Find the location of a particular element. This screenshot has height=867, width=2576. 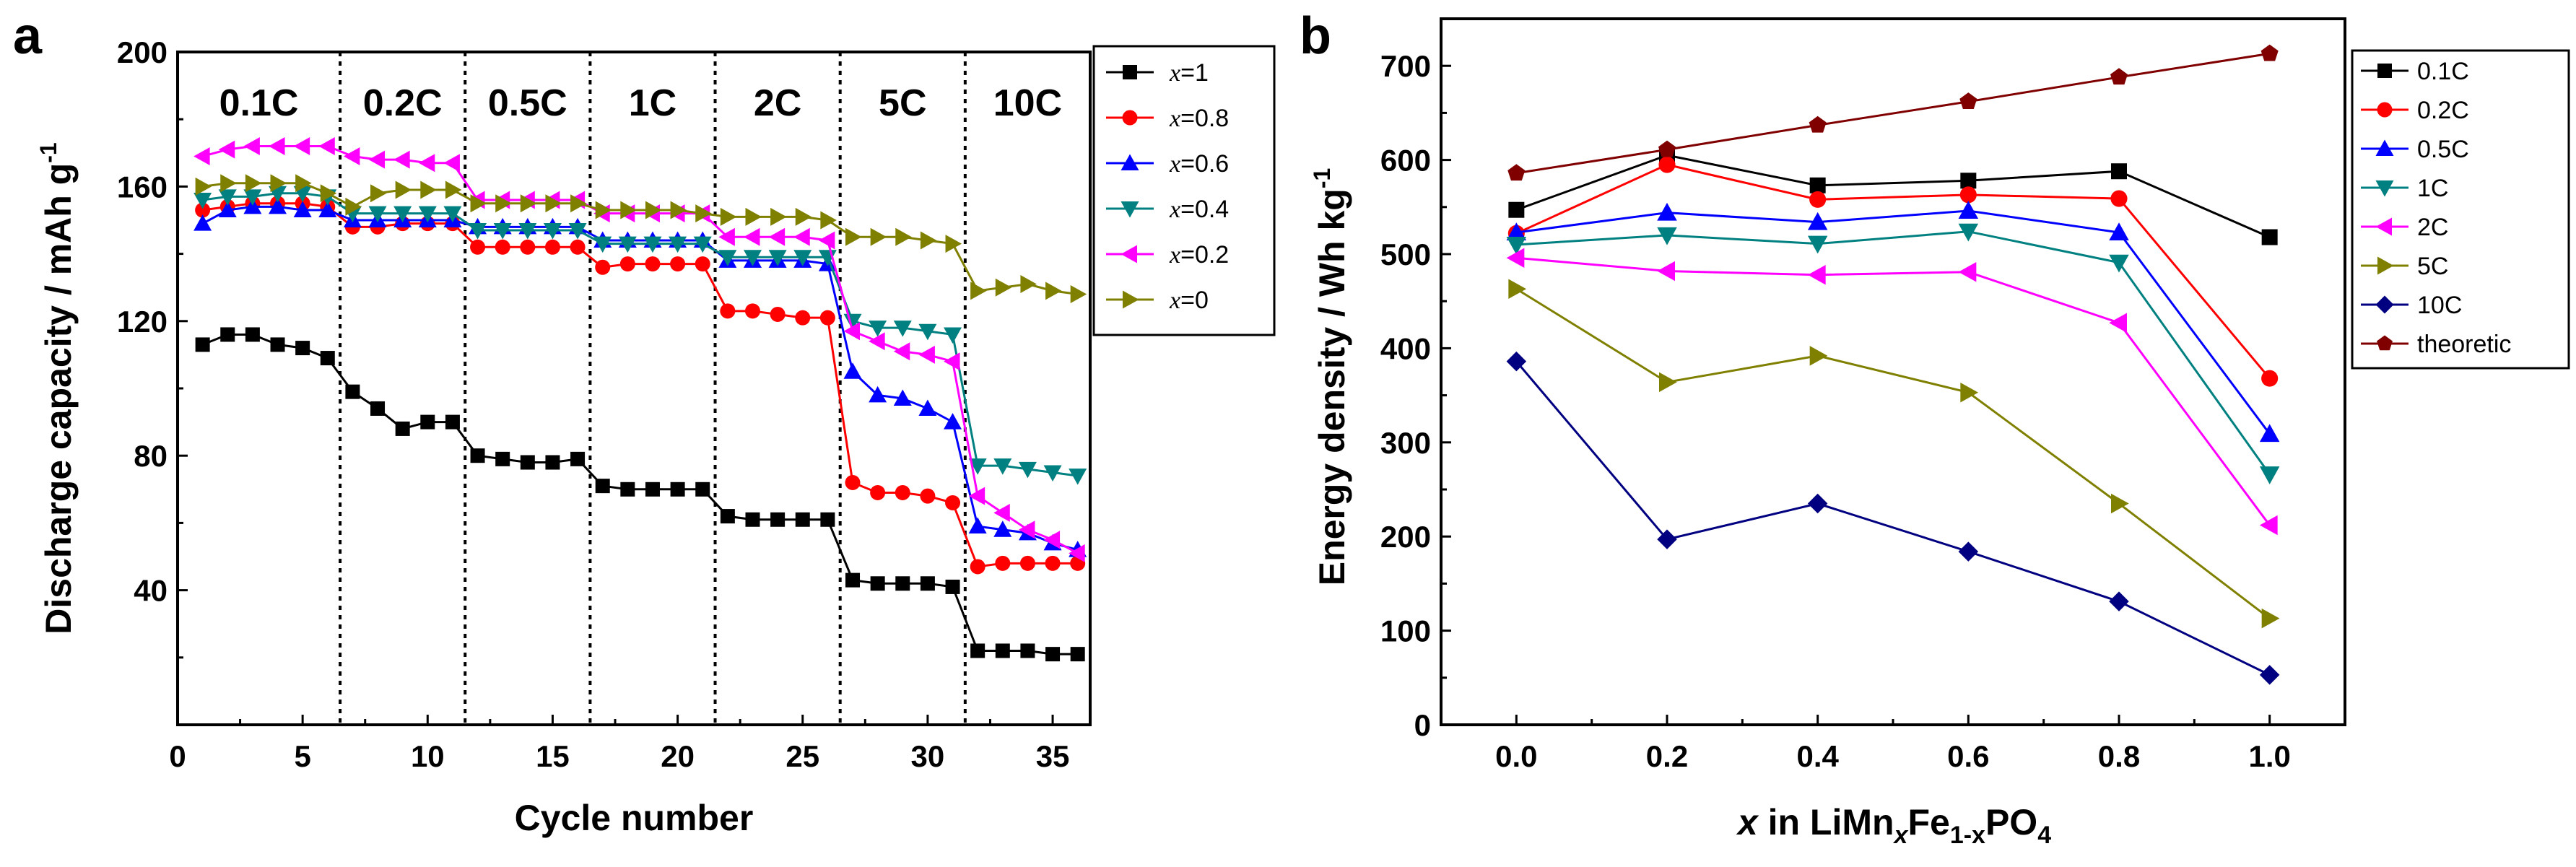

panel-b-legend: 0.1C 0.2C 0.5C 1C 2C 5C 10C theoretic is located at coordinates (2460, 210).